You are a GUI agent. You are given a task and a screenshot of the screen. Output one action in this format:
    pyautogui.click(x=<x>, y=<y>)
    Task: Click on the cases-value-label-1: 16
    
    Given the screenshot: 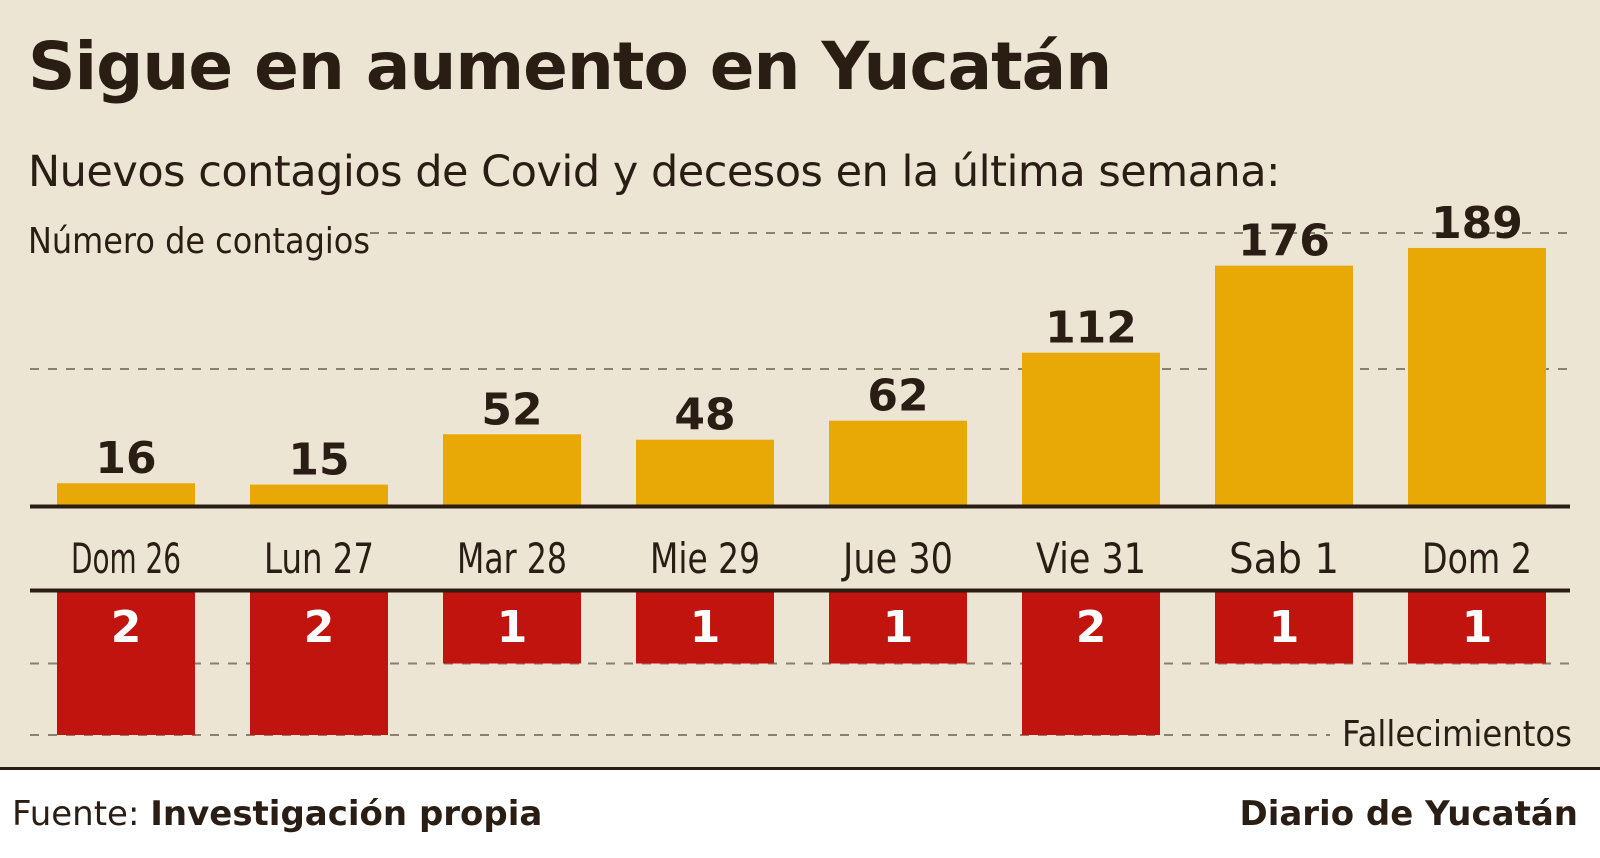 What is the action you would take?
    pyautogui.click(x=125, y=458)
    